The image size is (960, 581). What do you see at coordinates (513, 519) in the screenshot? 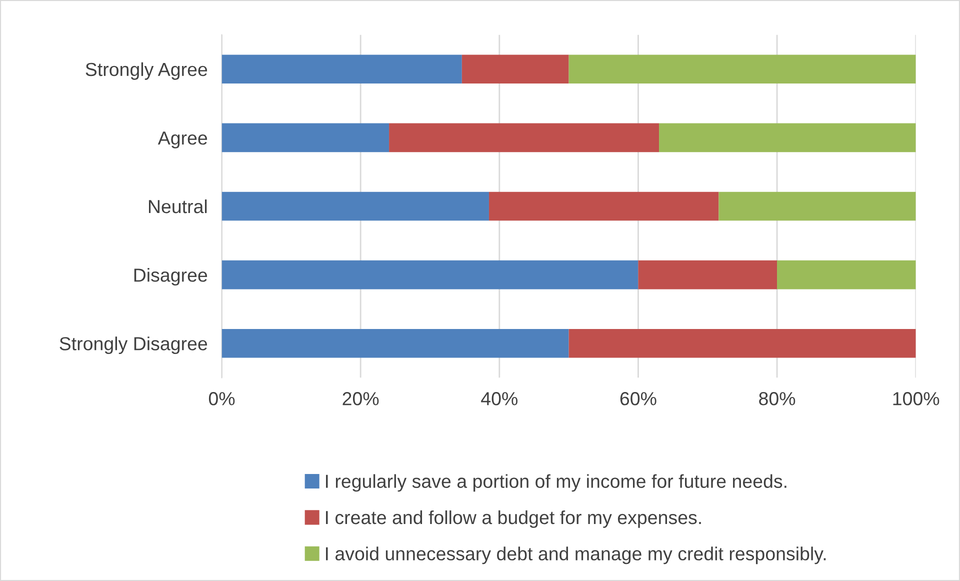
I see `legend-label: I create and follow a budget for my expenses.` at bounding box center [513, 519].